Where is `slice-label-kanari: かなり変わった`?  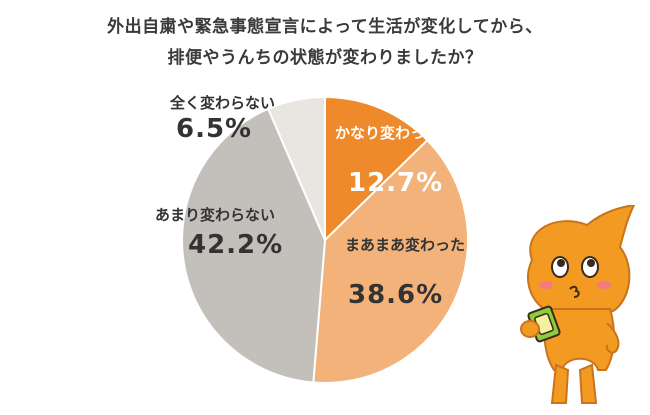
slice-label-kanari: かなり変わった is located at coordinates (388, 133).